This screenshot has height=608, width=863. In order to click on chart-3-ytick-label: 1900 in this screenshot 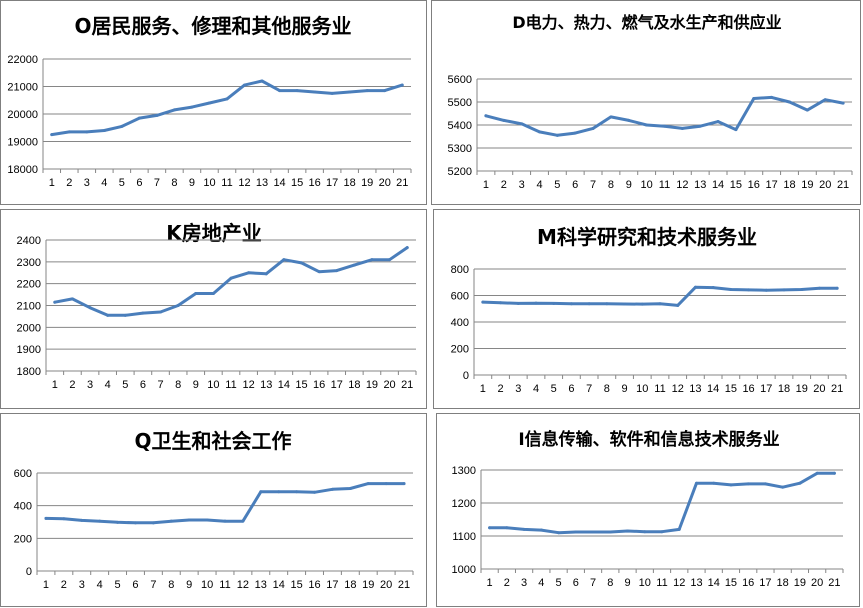, I will do `click(29, 350)`.